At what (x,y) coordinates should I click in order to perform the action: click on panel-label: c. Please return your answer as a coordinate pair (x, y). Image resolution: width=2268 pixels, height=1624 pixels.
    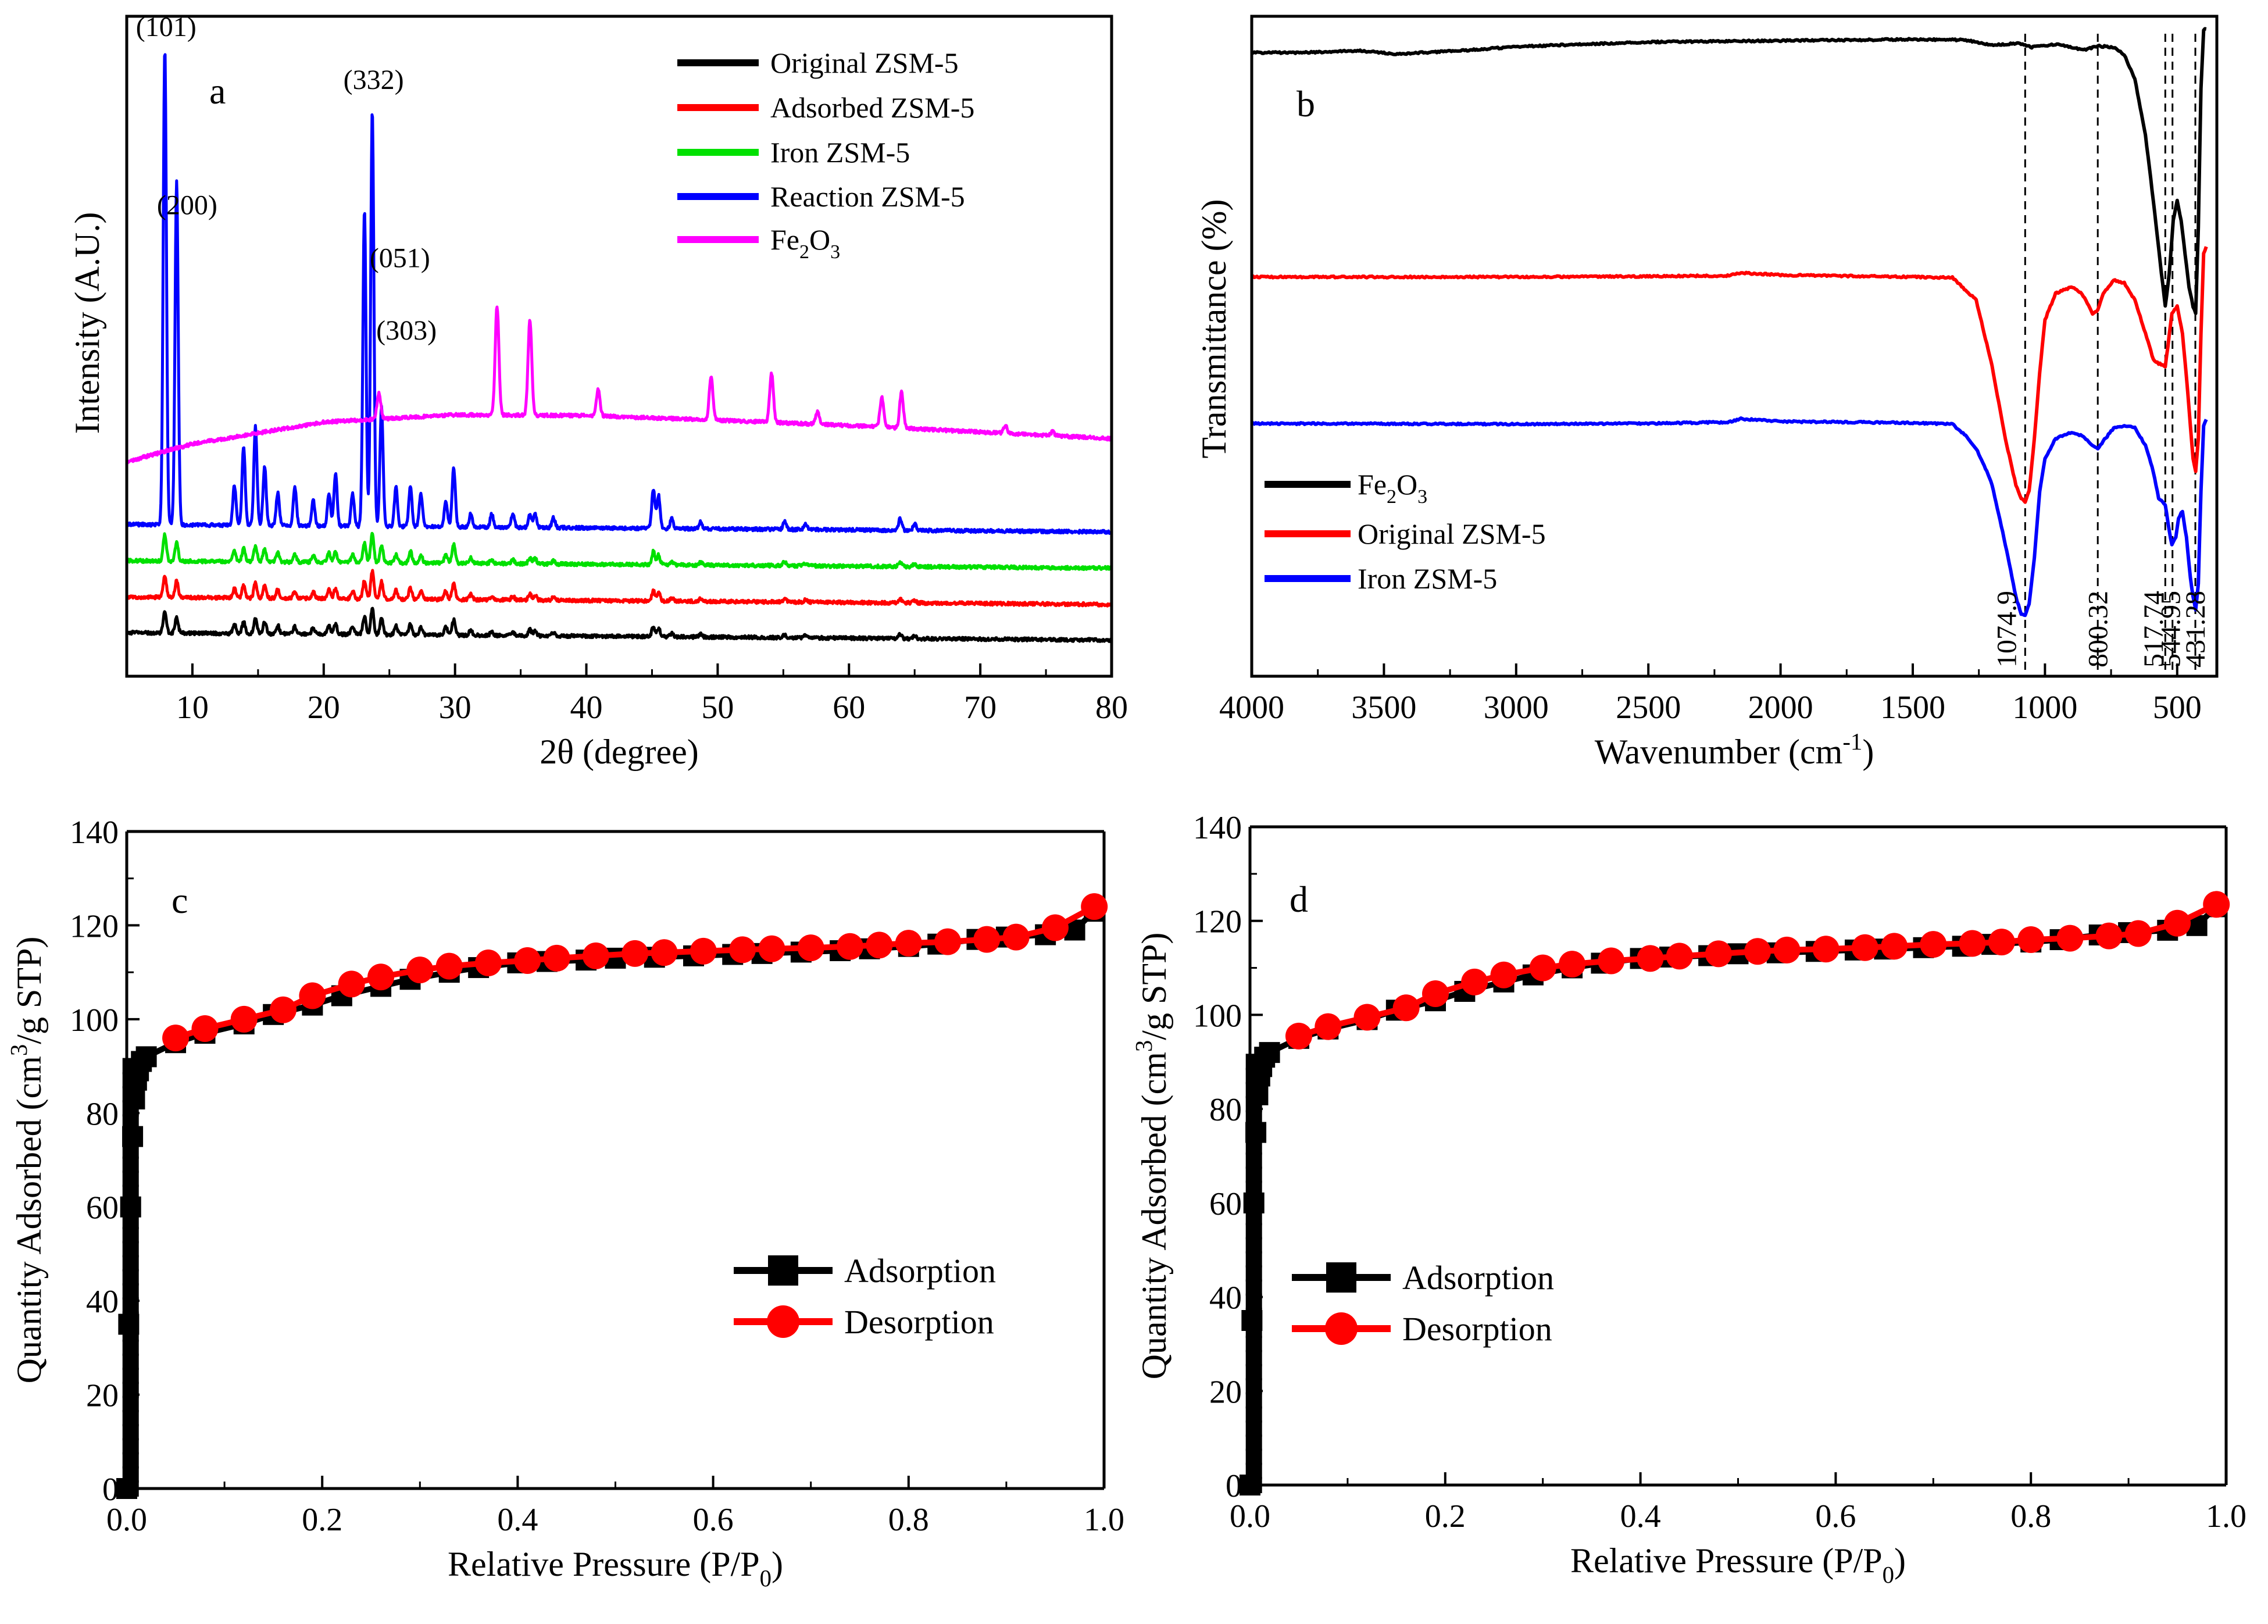
    Looking at the image, I should click on (180, 900).